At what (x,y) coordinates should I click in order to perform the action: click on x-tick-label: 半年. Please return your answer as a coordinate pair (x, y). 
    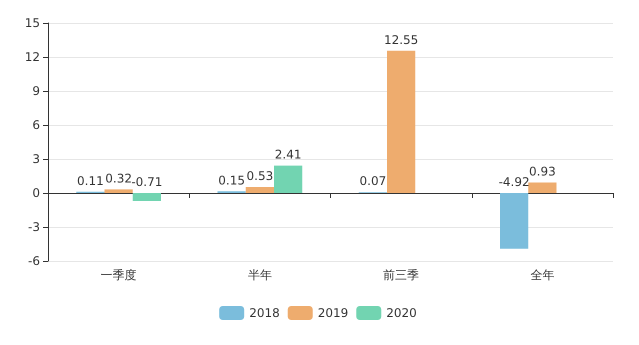
    Looking at the image, I should click on (260, 275).